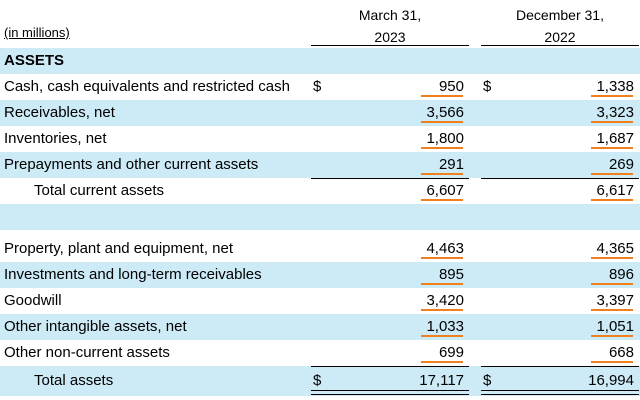  Describe the element at coordinates (445, 300) in the screenshot. I see `value-march-2023: 3,420` at that location.